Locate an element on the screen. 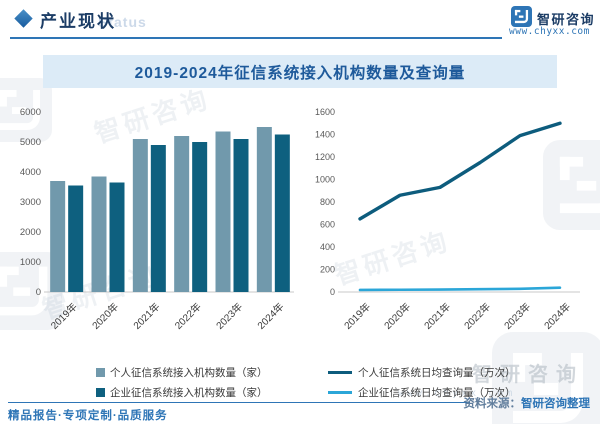  svg-text: 3000 is located at coordinates (30, 202).